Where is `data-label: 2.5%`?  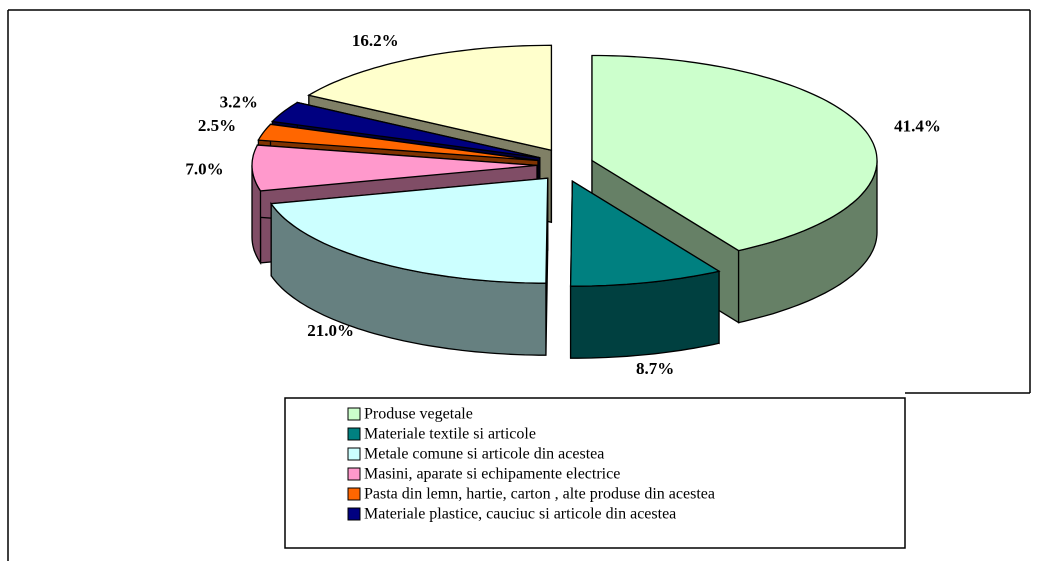 data-label: 2.5% is located at coordinates (217, 125).